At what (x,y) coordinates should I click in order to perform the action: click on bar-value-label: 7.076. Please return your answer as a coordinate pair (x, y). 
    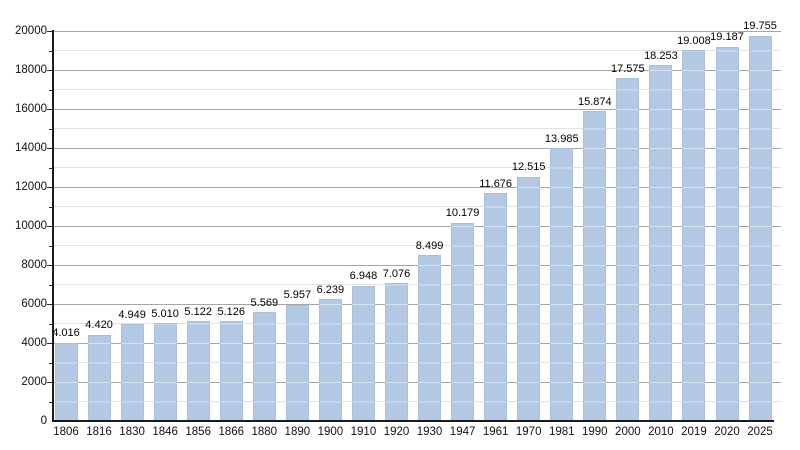
    Looking at the image, I should click on (396, 273).